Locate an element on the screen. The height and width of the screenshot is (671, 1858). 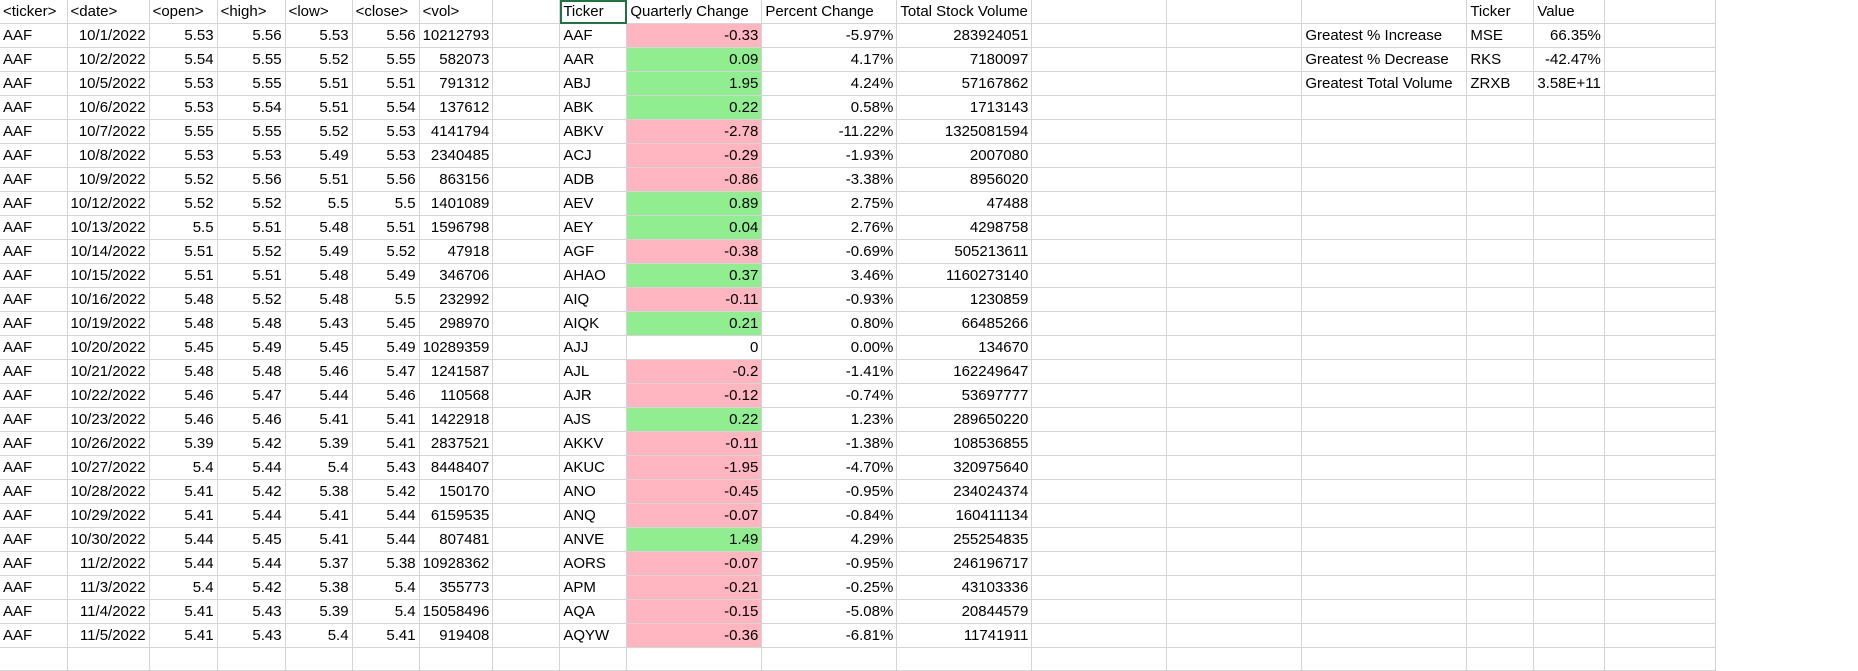
summary-ticker-cell: AIQ is located at coordinates (593, 299).